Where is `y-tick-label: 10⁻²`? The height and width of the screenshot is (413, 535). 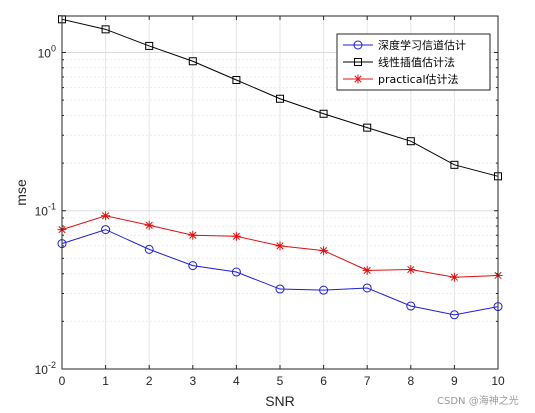 y-tick-label: 10⁻² is located at coordinates (45, 368).